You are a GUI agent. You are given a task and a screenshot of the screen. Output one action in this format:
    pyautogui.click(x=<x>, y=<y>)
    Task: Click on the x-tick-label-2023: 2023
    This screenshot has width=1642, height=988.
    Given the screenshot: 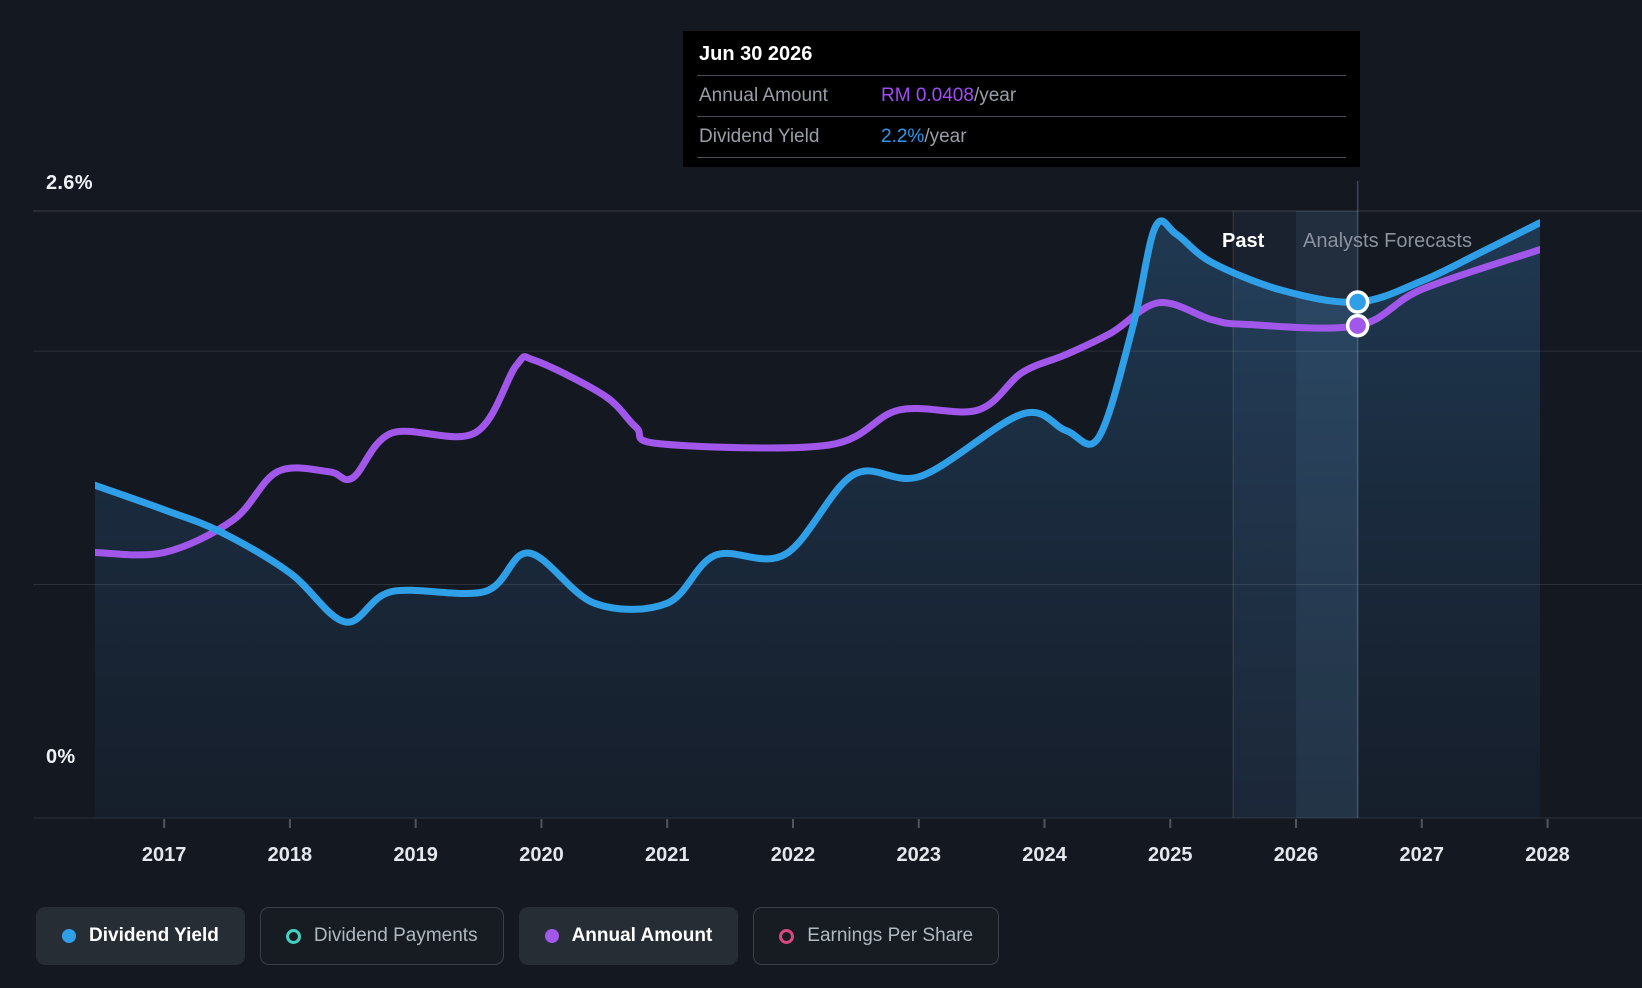 What is the action you would take?
    pyautogui.click(x=918, y=855)
    